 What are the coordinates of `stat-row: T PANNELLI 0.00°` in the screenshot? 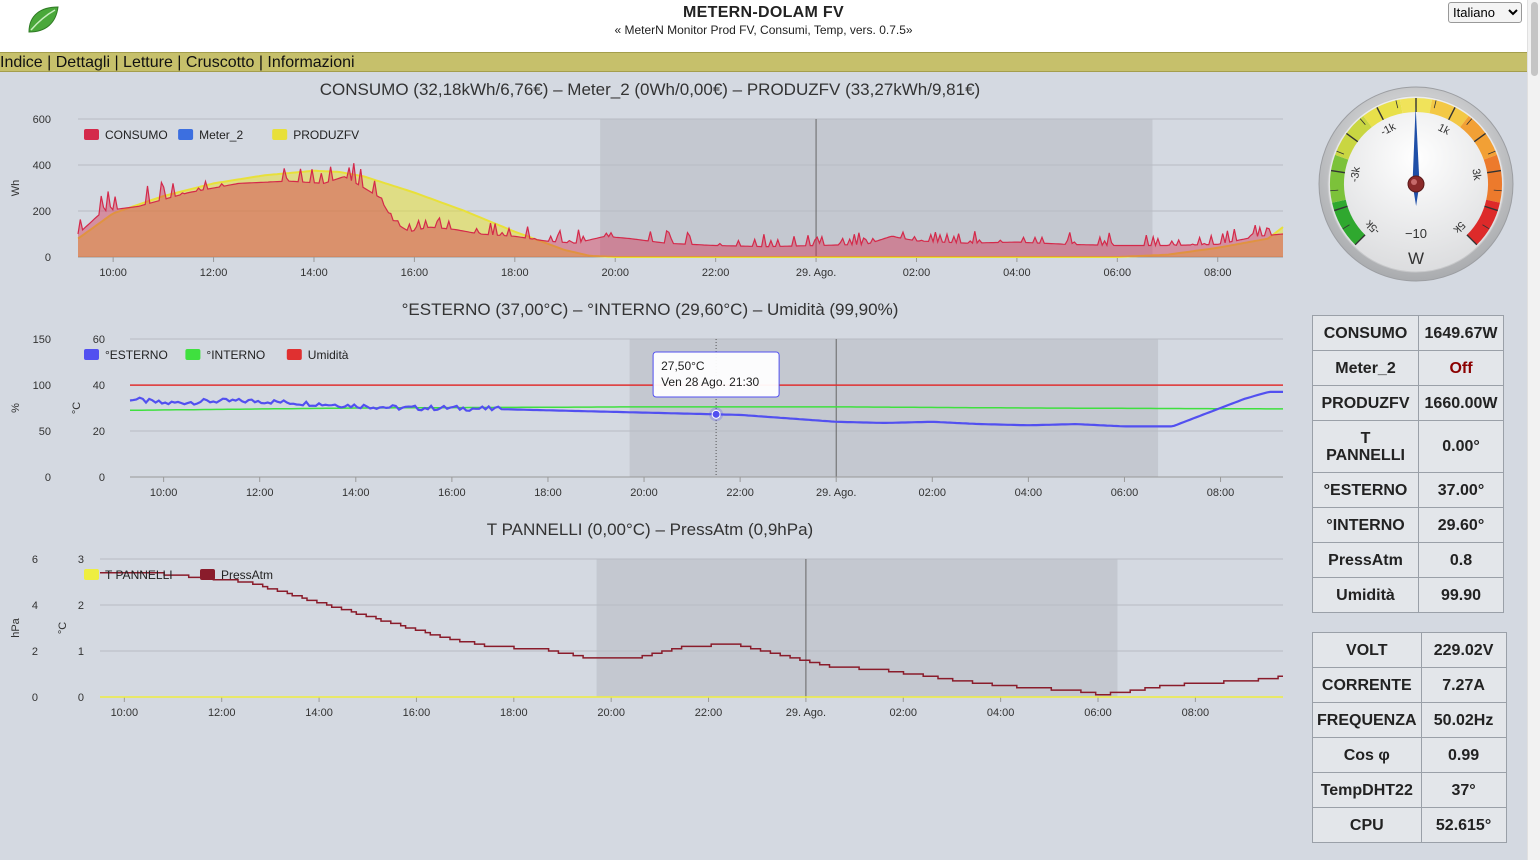 It's located at (1408, 446).